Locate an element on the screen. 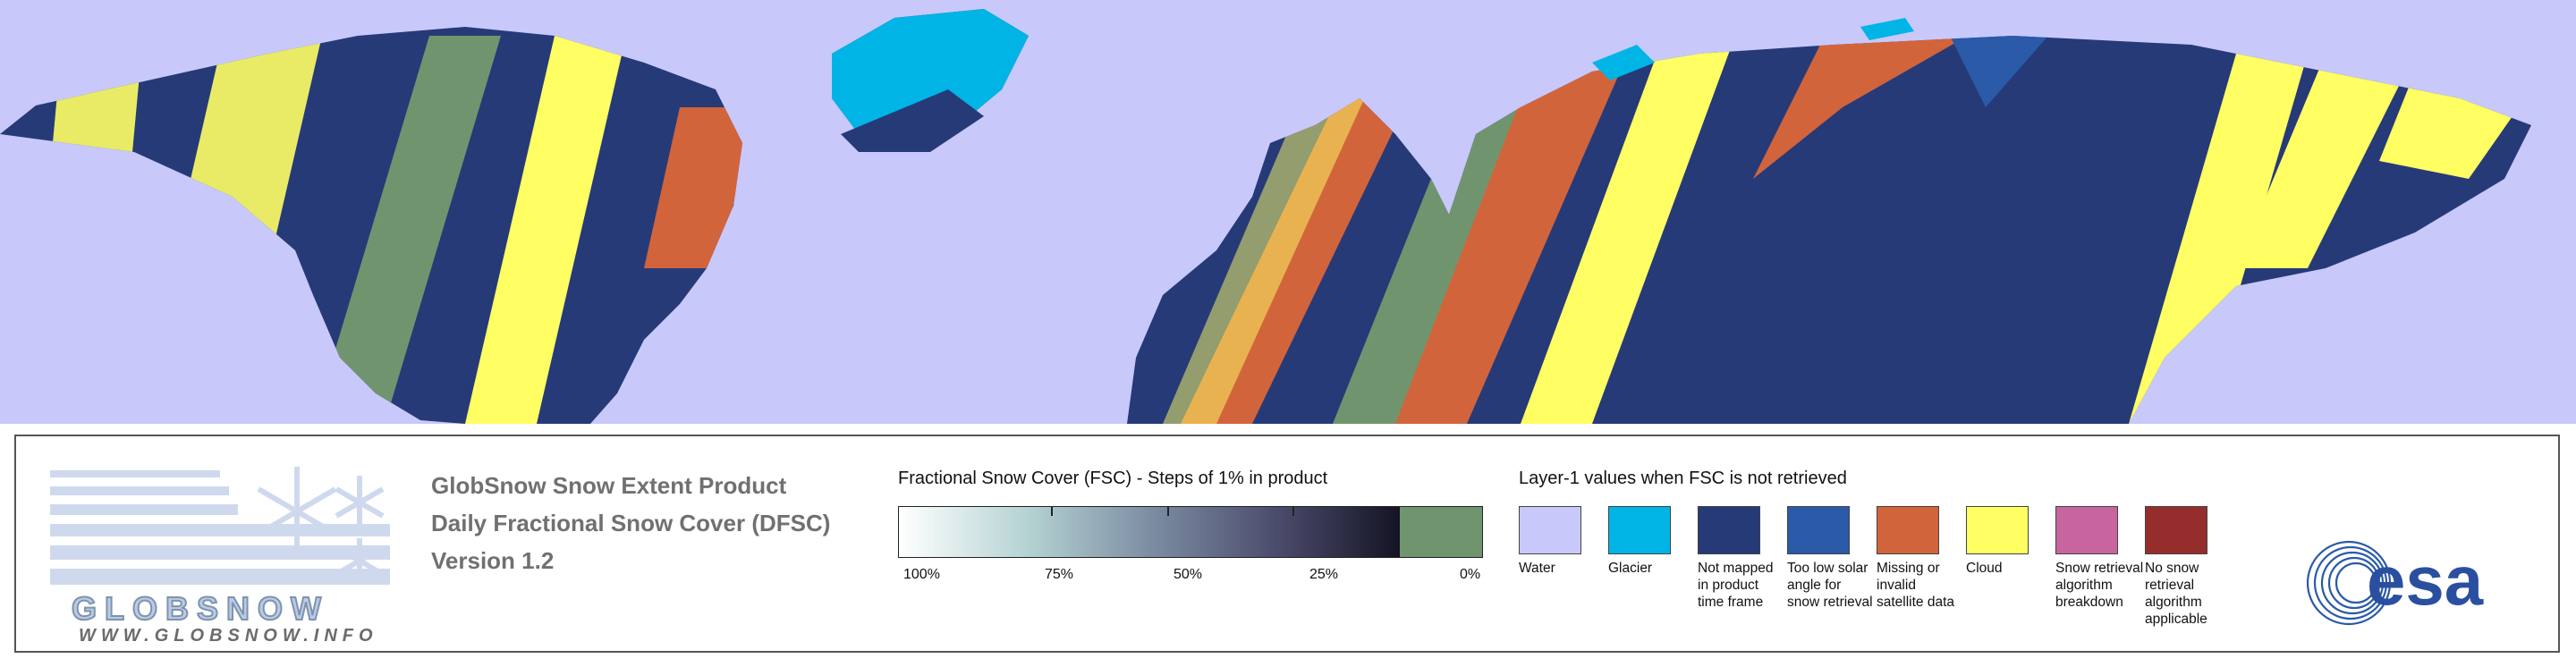  product-title: GlobSnow Snow Extent Product is located at coordinates (609, 486).